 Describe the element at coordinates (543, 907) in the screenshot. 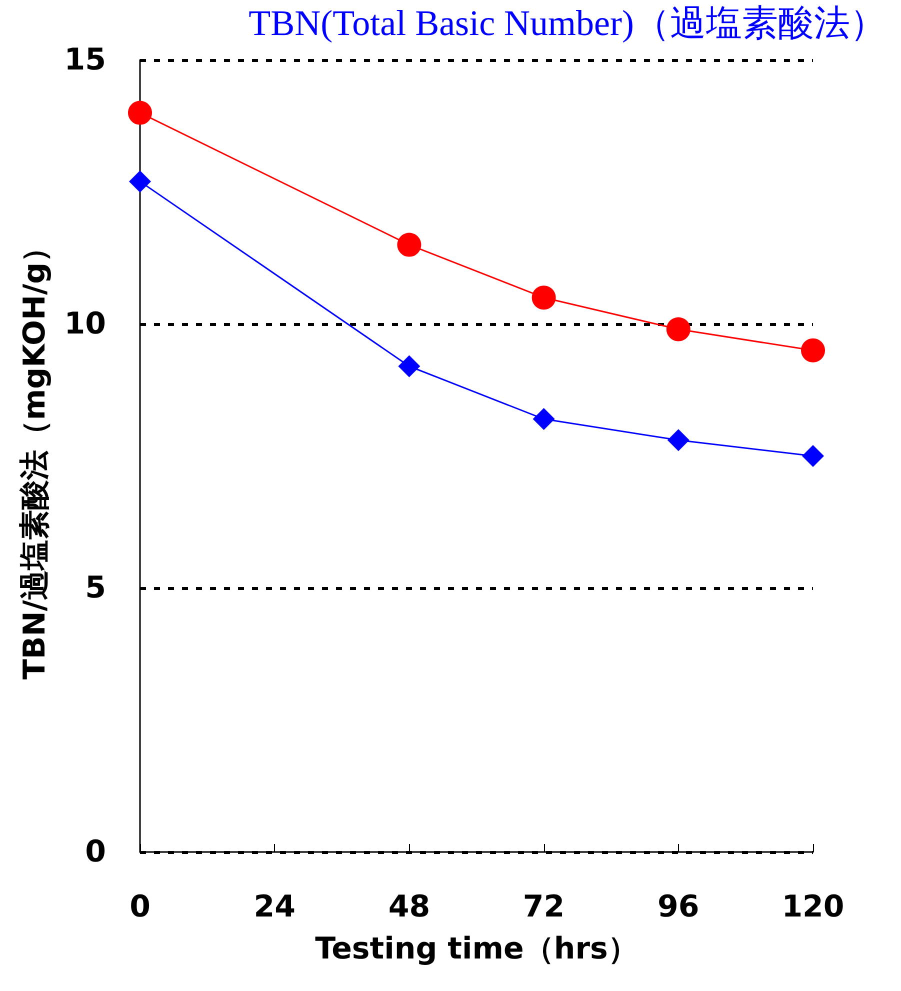

I see `x-tick-label: 72` at that location.